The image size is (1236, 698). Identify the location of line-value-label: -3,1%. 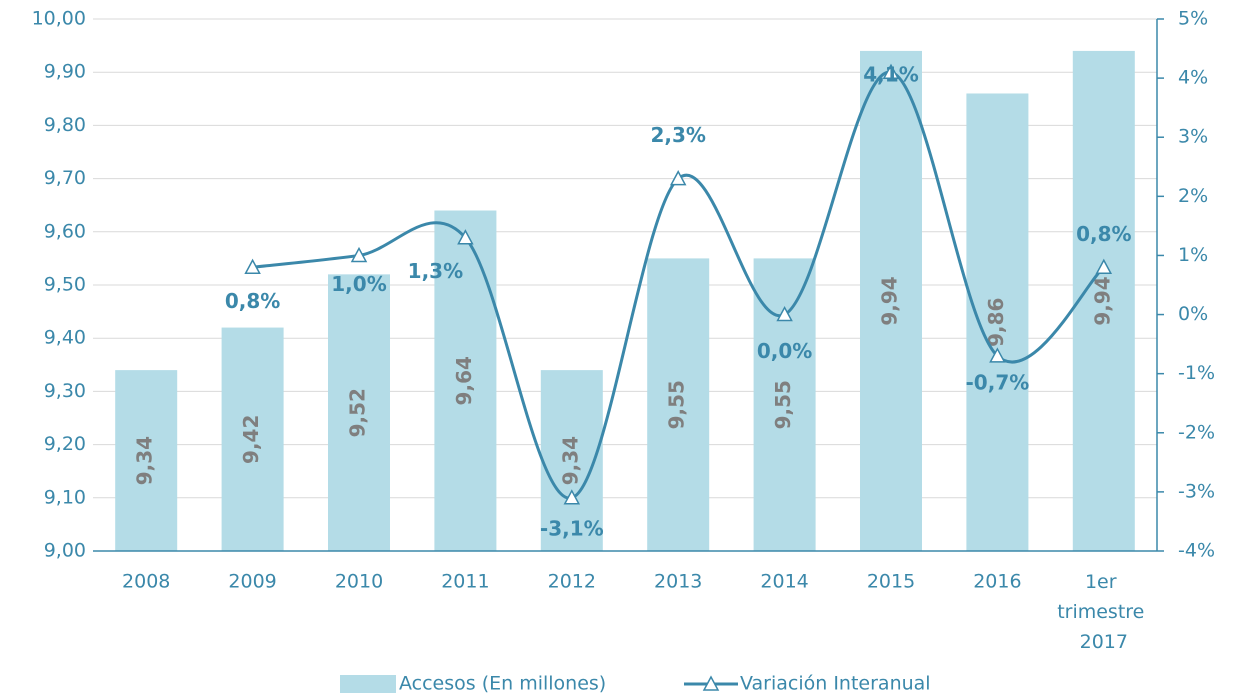
(572, 528).